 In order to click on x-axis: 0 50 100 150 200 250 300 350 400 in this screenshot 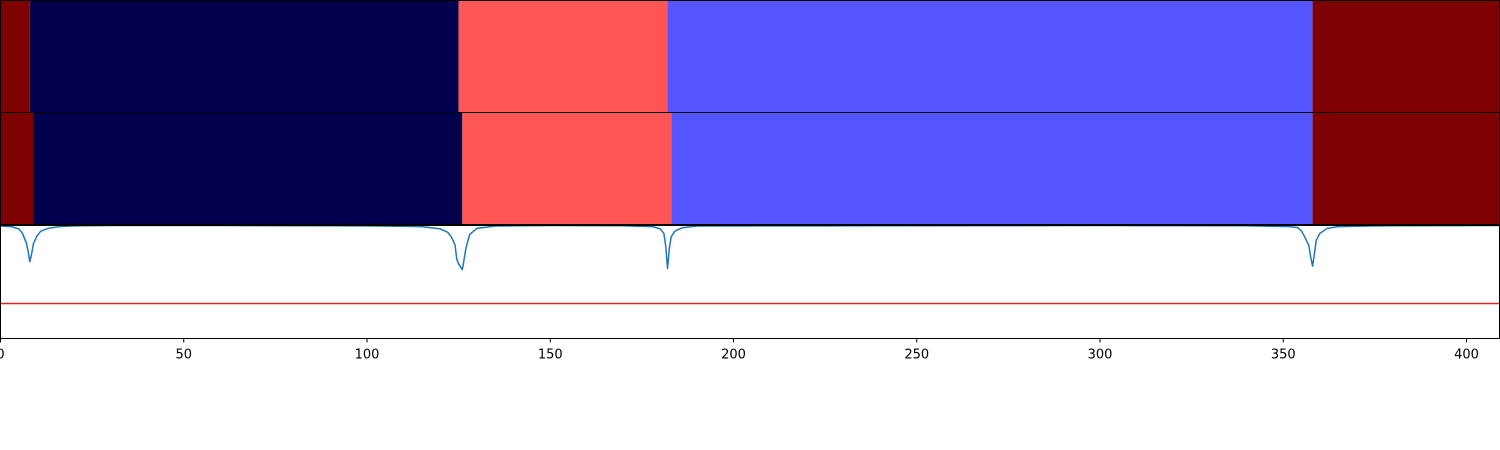, I will do `click(739, 350)`.